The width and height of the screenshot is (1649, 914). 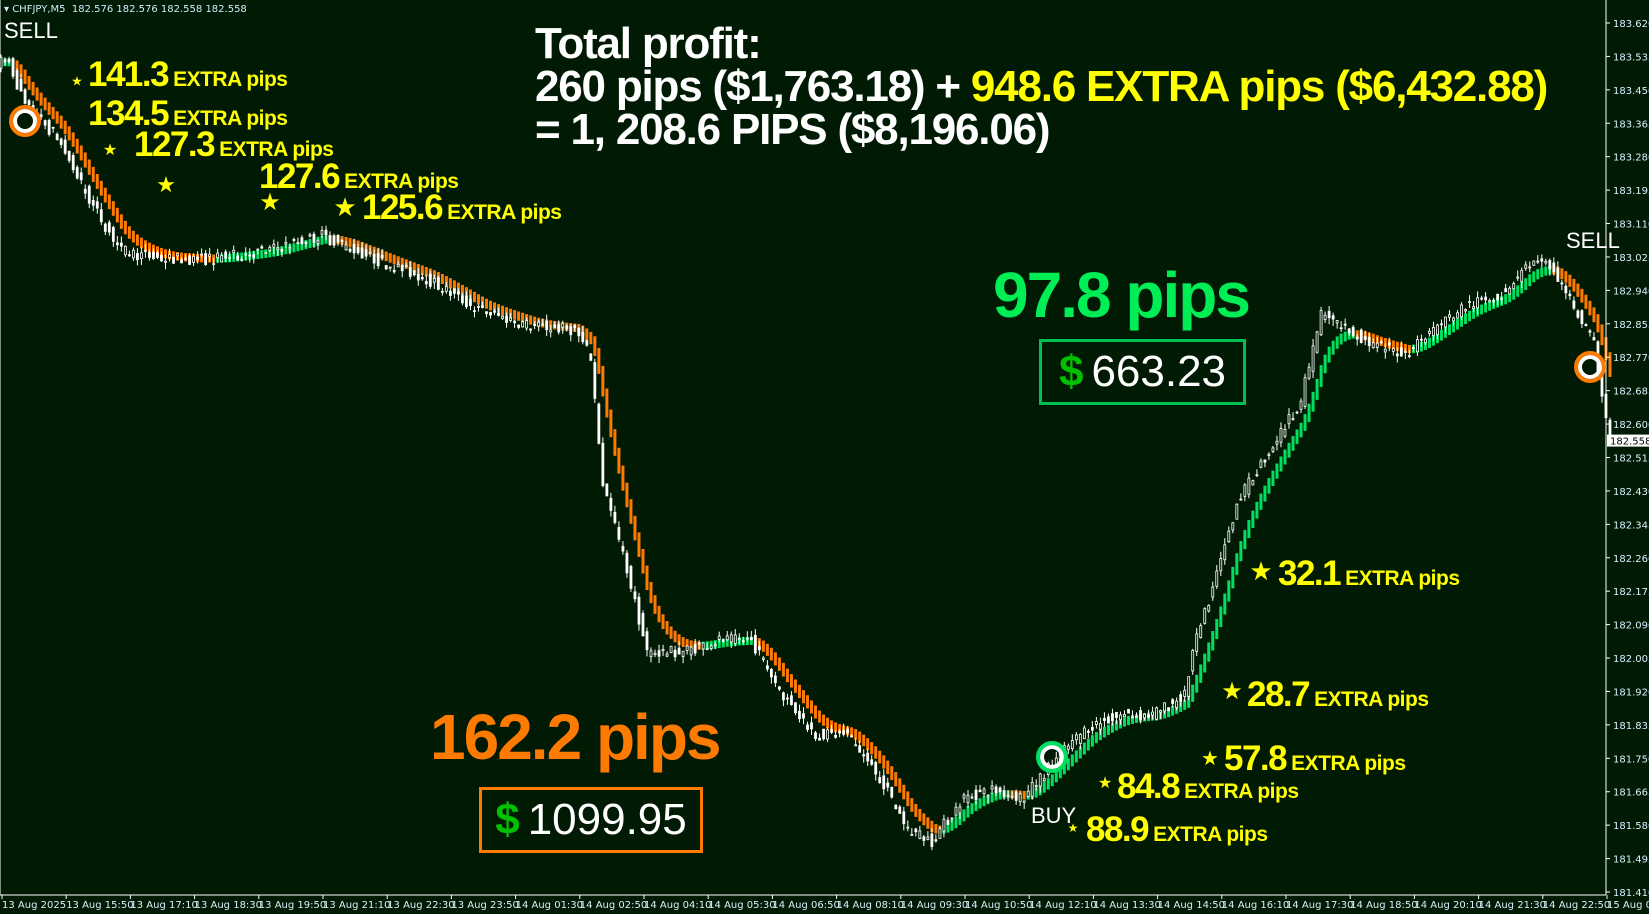 What do you see at coordinates (1631, 225) in the screenshot?
I see `price-tick-label: 183.110` at bounding box center [1631, 225].